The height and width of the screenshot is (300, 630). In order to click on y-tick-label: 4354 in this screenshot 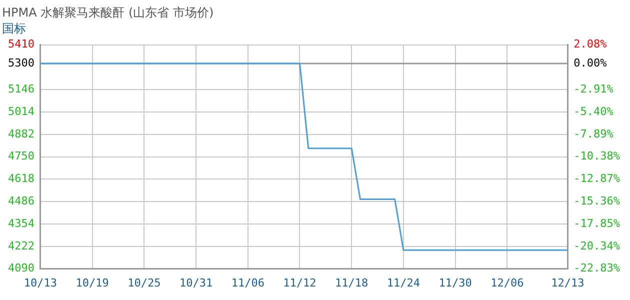, I will do `click(21, 223)`.